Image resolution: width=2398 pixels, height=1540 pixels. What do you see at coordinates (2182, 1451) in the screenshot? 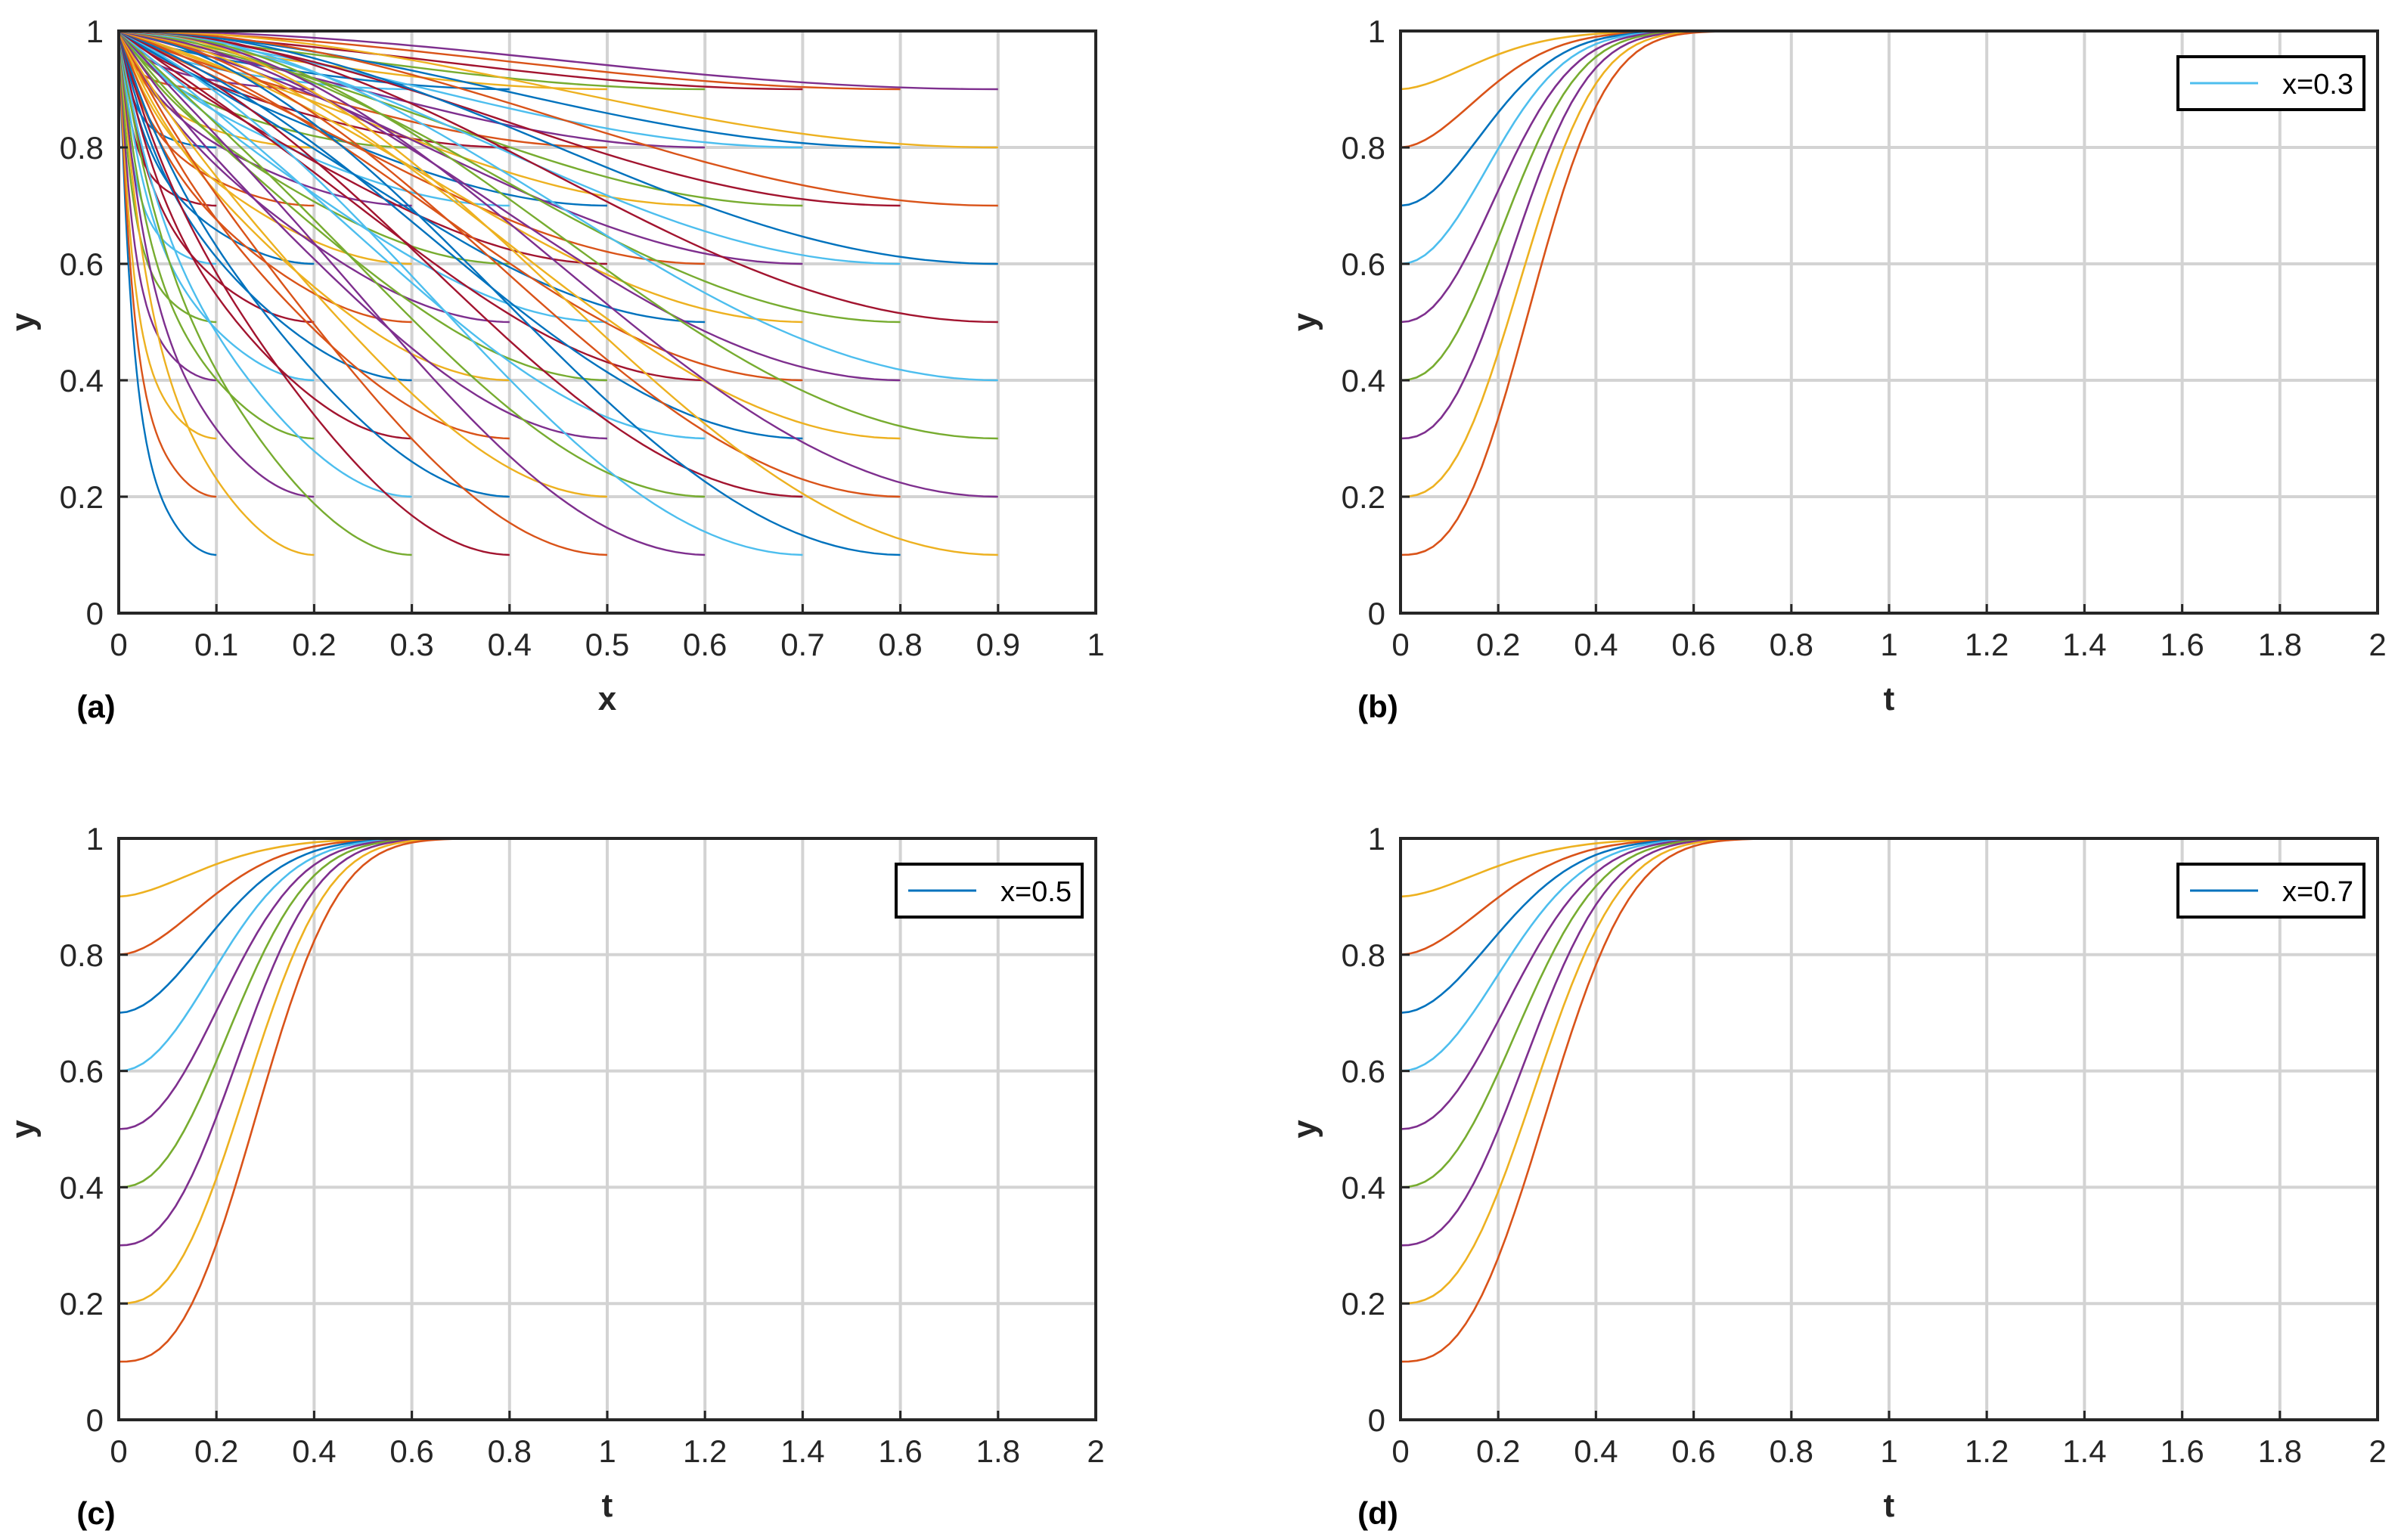
I see `x-tick-label: 1.6` at bounding box center [2182, 1451].